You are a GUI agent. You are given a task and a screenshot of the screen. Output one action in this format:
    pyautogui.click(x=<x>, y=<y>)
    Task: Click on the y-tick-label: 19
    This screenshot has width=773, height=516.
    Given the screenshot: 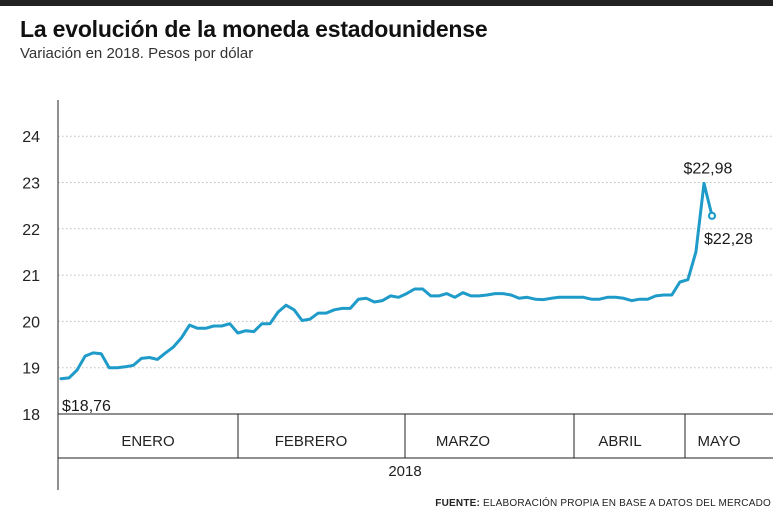 What is the action you would take?
    pyautogui.click(x=31, y=369)
    